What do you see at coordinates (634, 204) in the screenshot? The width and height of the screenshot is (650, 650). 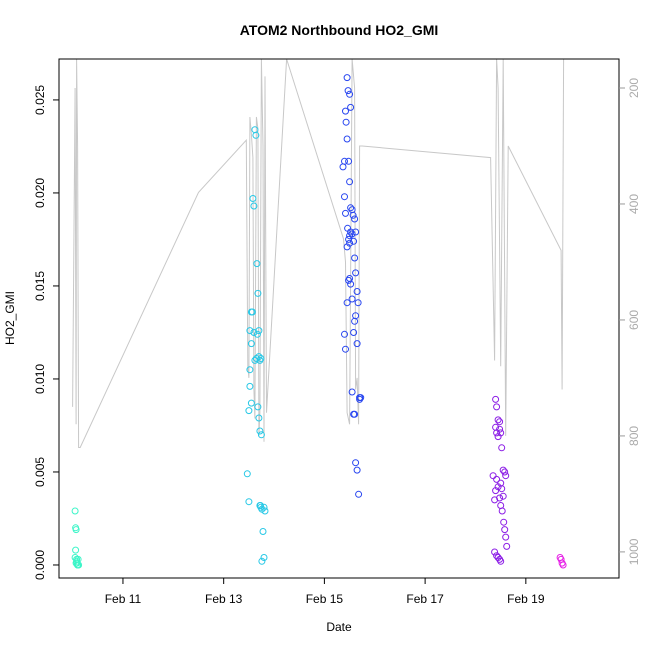 I see `y2-tick-label: 400` at bounding box center [634, 204].